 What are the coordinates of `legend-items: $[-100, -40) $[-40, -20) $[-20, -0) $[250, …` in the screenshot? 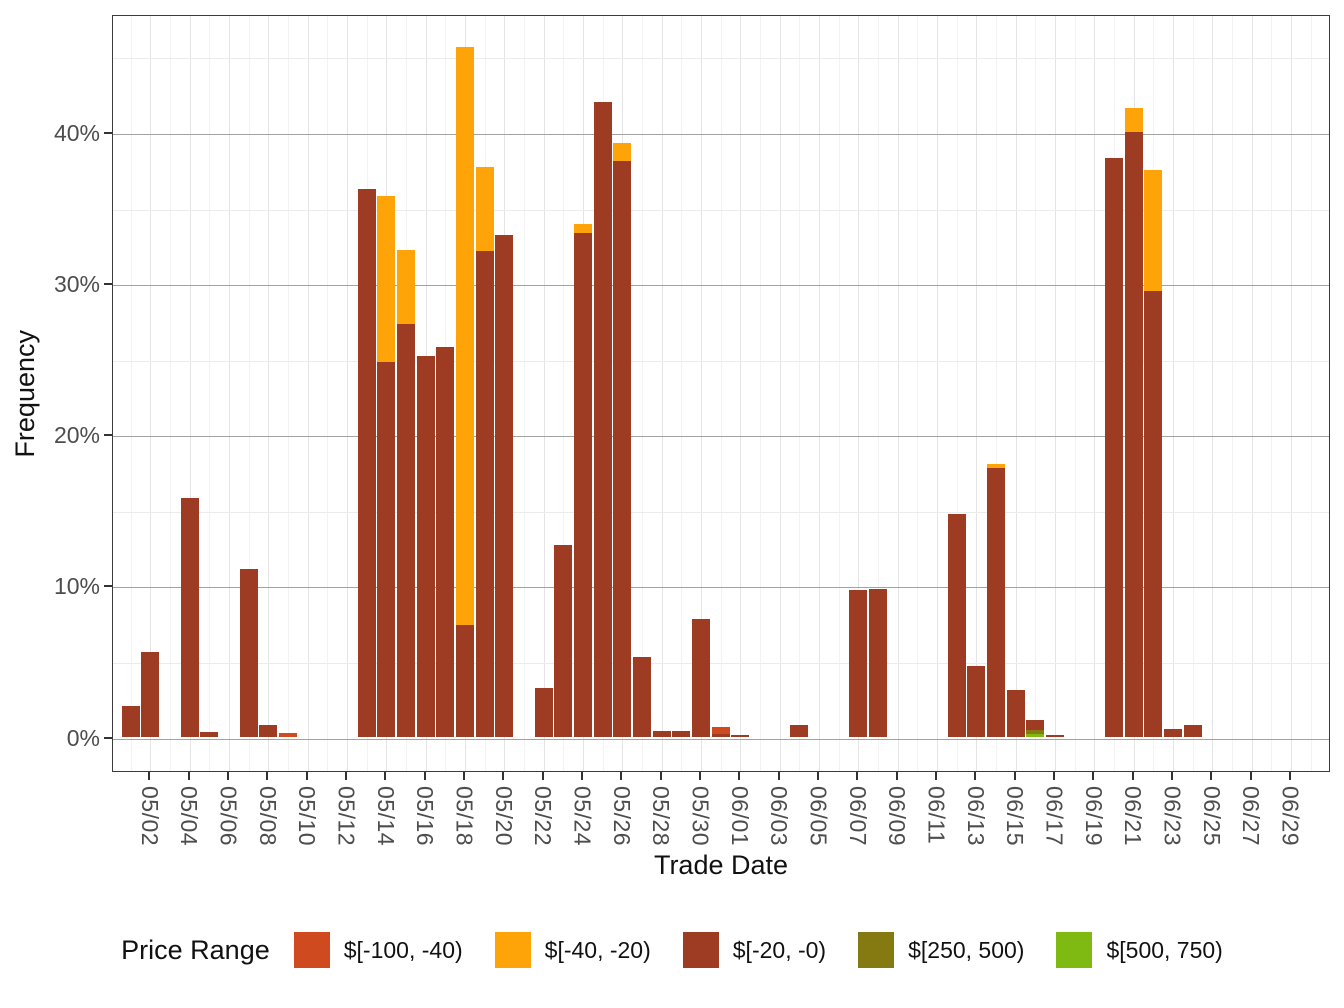 It's located at (758, 950).